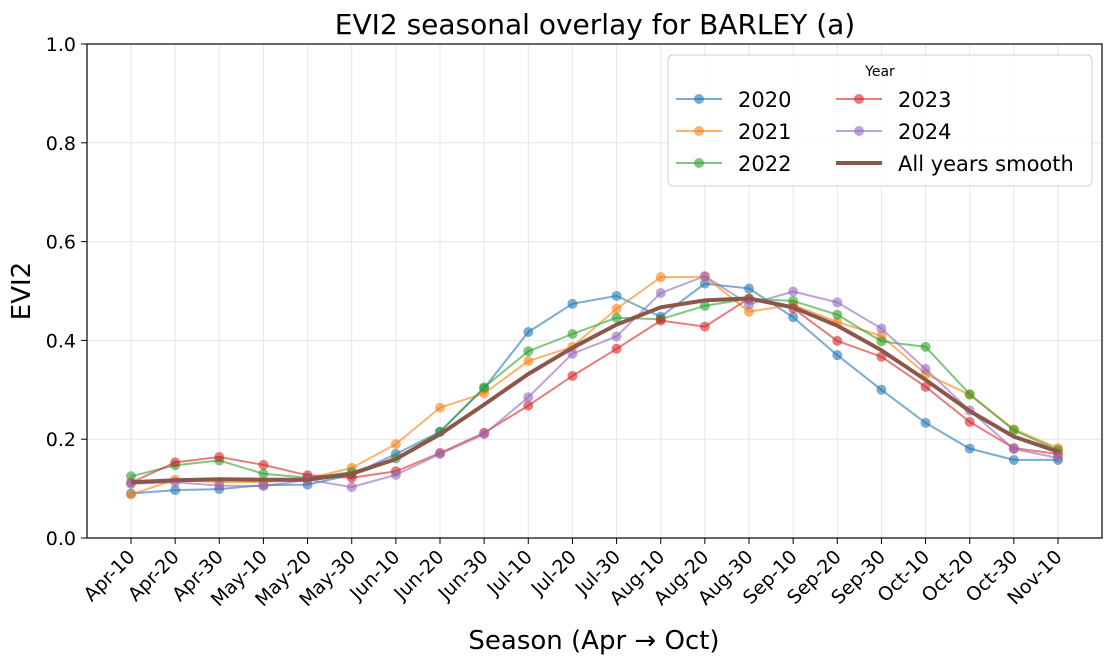 The height and width of the screenshot is (663, 1115). Describe the element at coordinates (61, 243) in the screenshot. I see `y-tick-label: 0.6` at that location.